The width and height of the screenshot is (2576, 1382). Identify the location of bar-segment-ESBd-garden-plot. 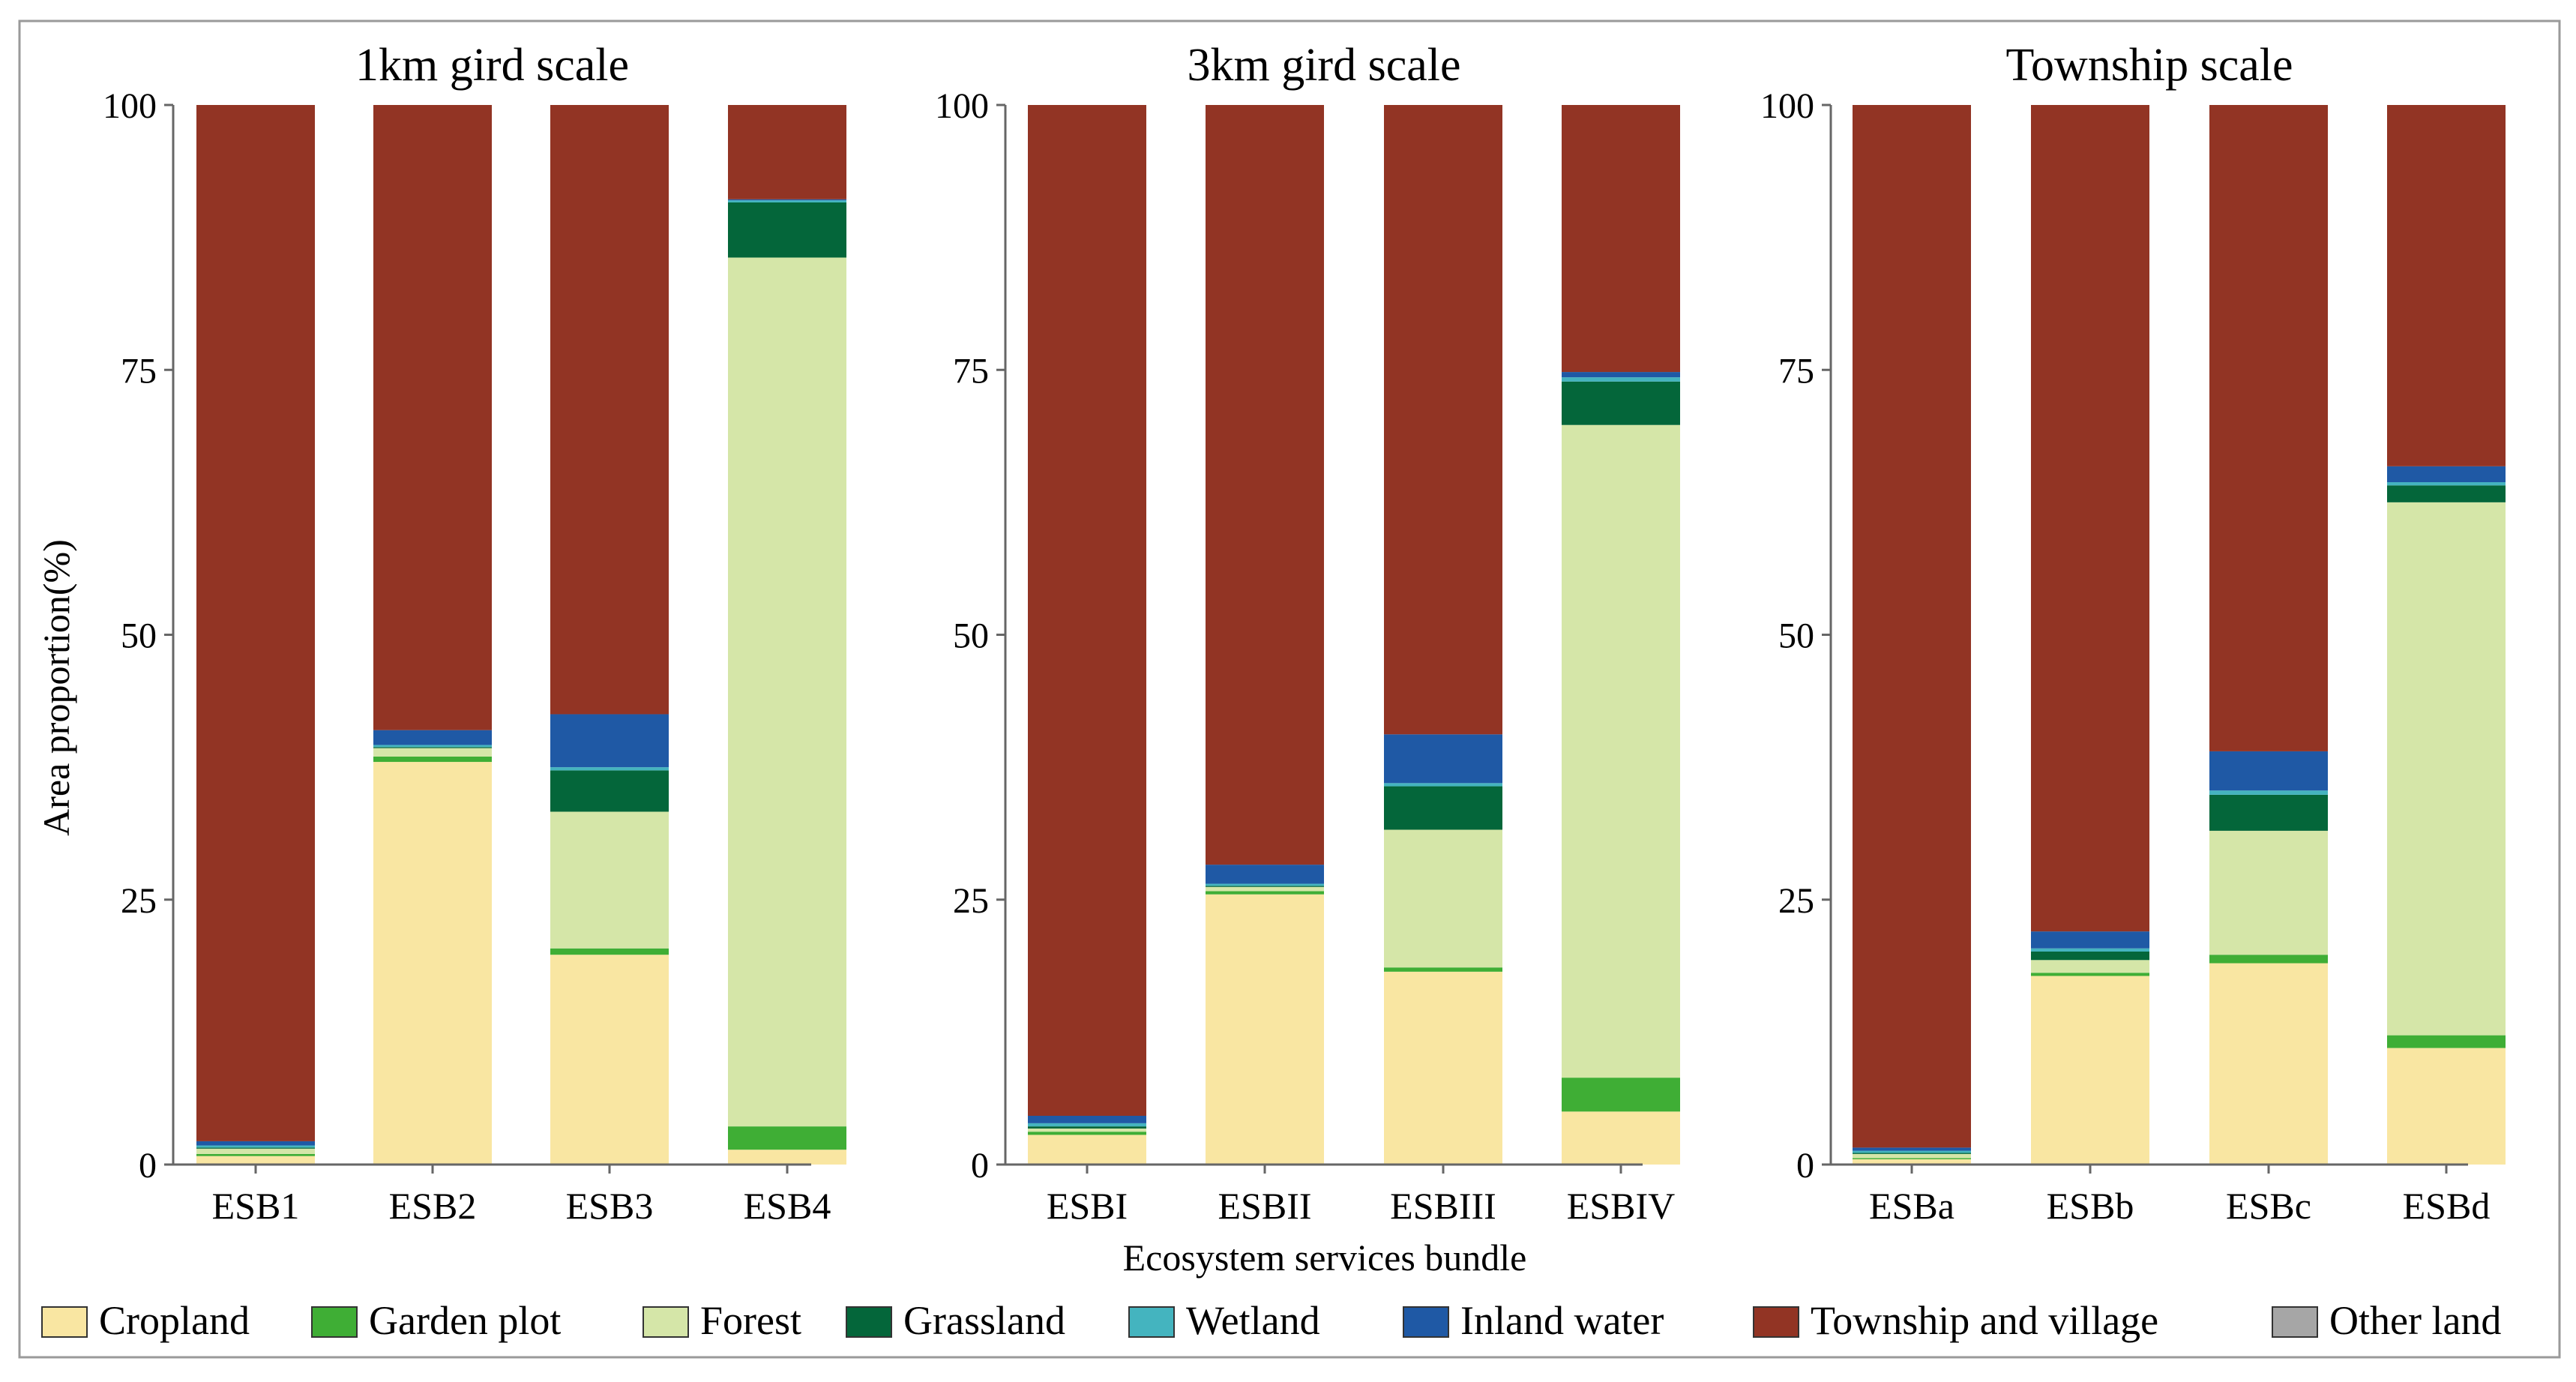
(2446, 1041).